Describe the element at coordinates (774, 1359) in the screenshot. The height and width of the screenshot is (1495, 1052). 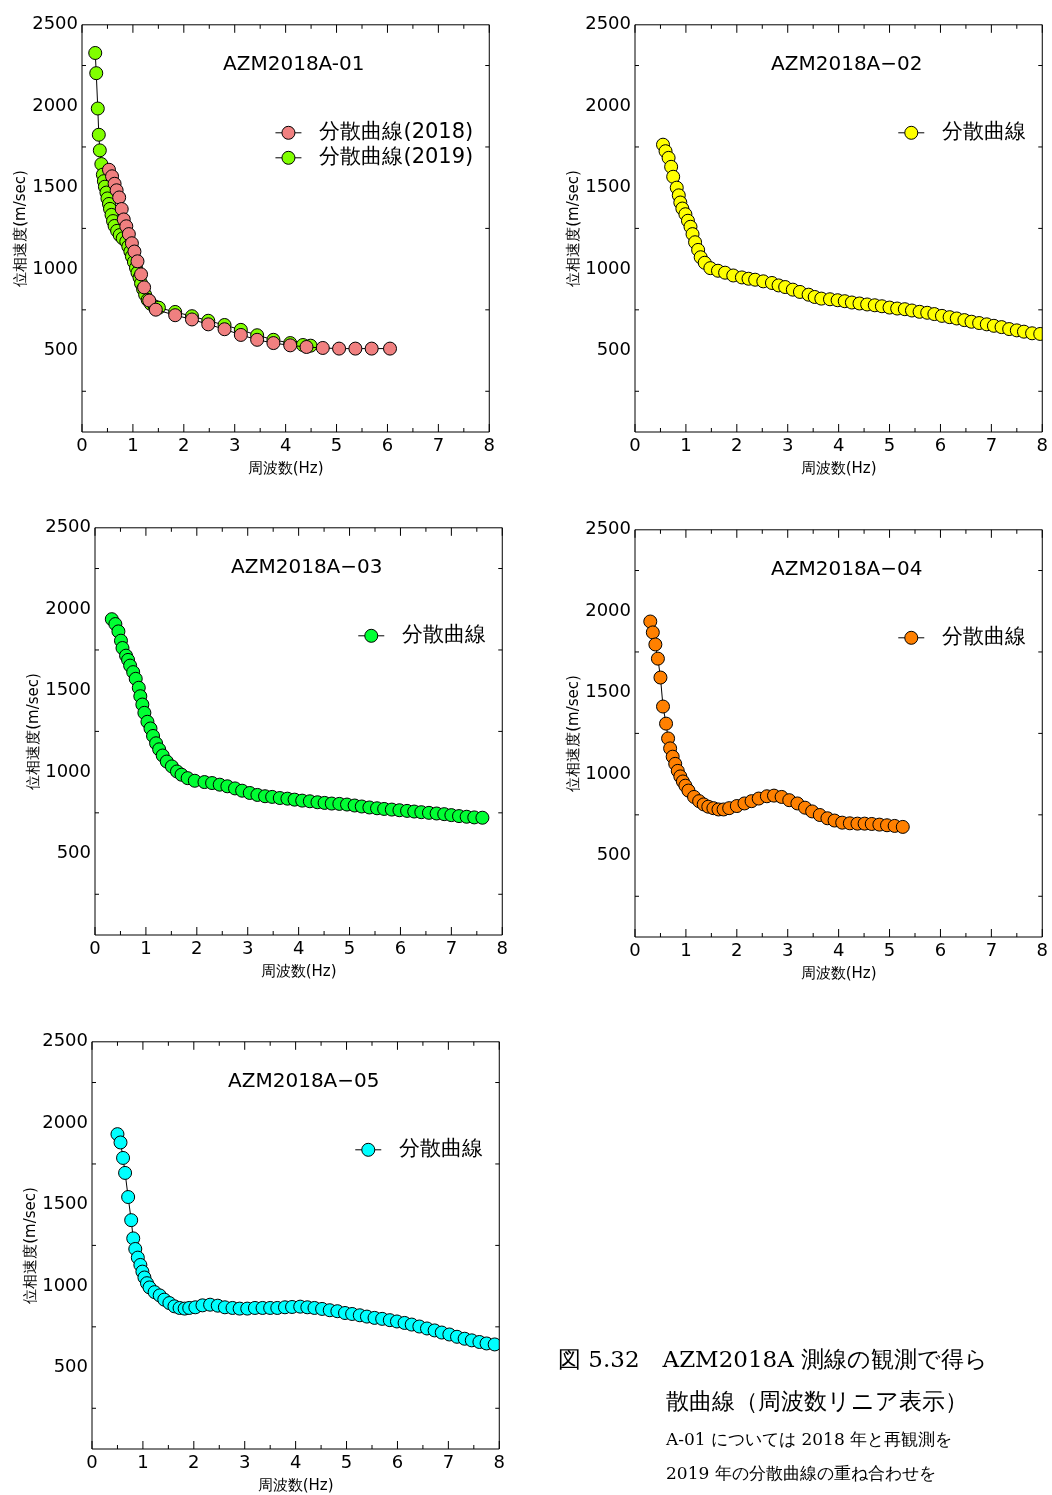
I see `caption: 図 5.32 AZM2018A 測線の観測で得ら` at that location.